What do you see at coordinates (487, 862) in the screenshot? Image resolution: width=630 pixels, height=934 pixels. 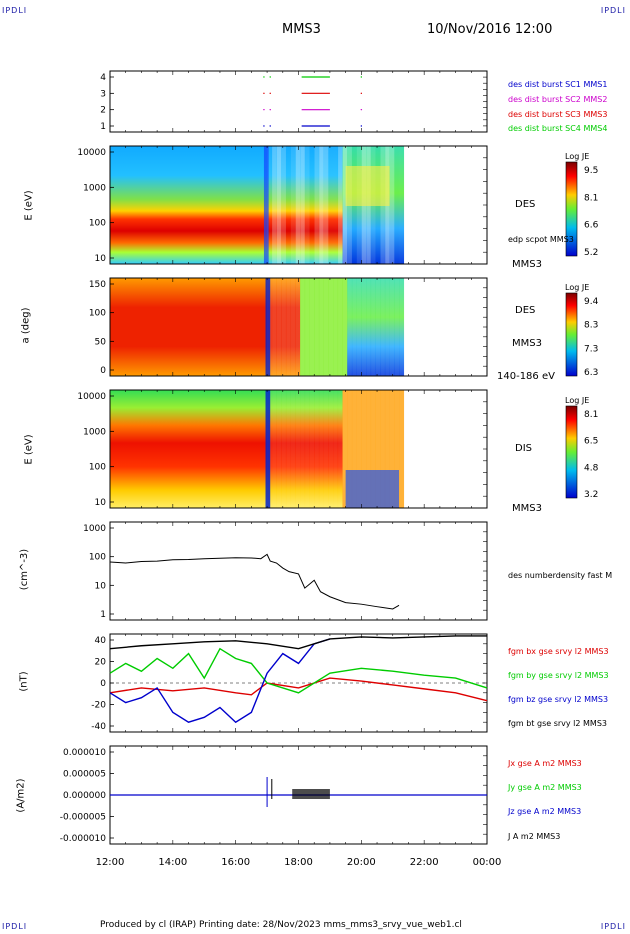 I see `x-axis-tick-label: 00:00` at bounding box center [487, 862].